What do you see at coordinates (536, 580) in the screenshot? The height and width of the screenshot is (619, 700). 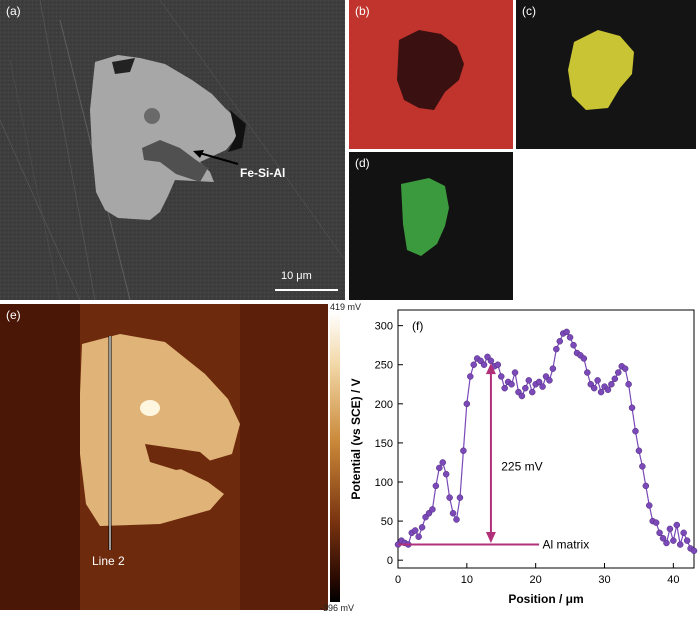 I see `x-tick-label: 20` at bounding box center [536, 580].